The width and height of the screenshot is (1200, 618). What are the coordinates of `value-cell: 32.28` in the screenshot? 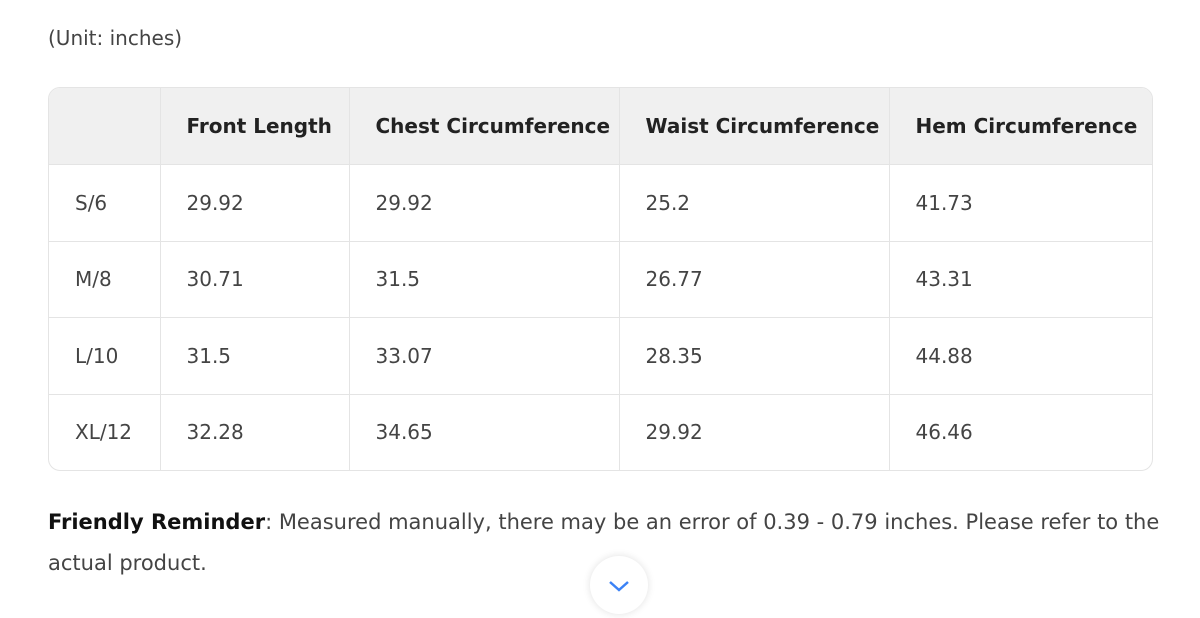 It's located at (254, 431).